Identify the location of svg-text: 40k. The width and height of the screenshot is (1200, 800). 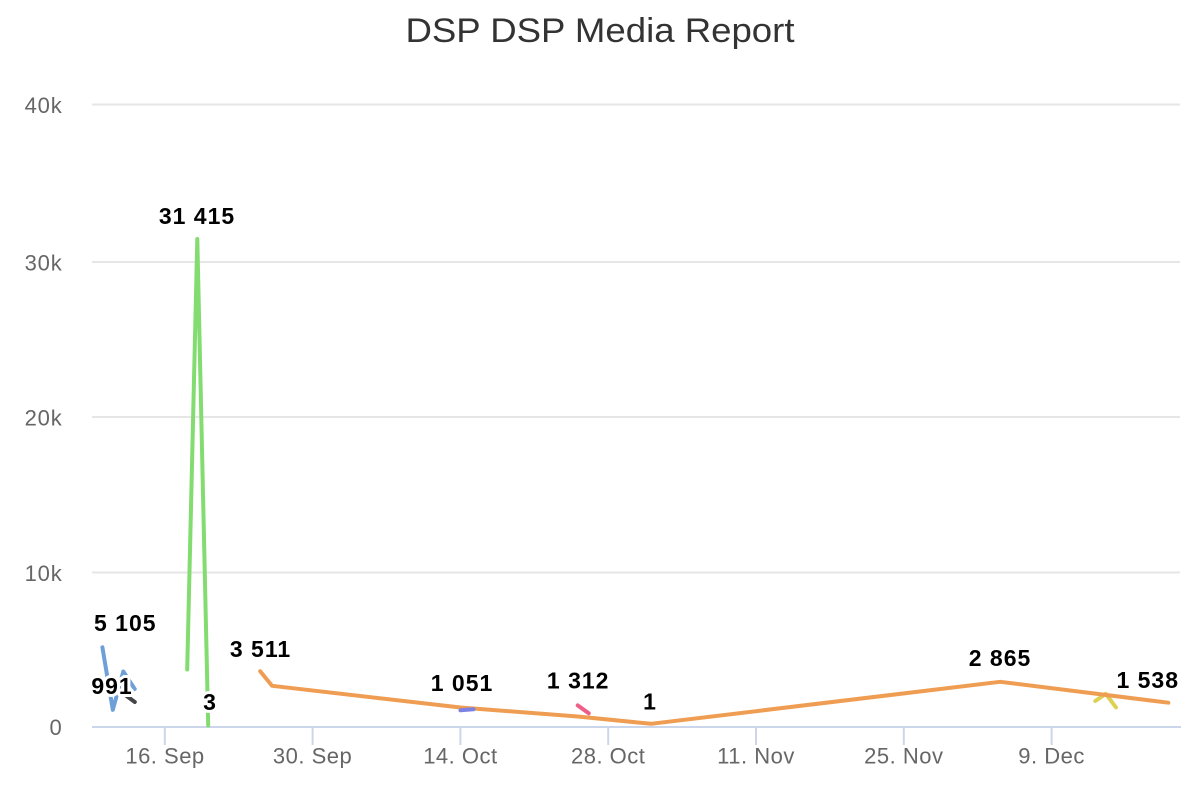
(44, 105).